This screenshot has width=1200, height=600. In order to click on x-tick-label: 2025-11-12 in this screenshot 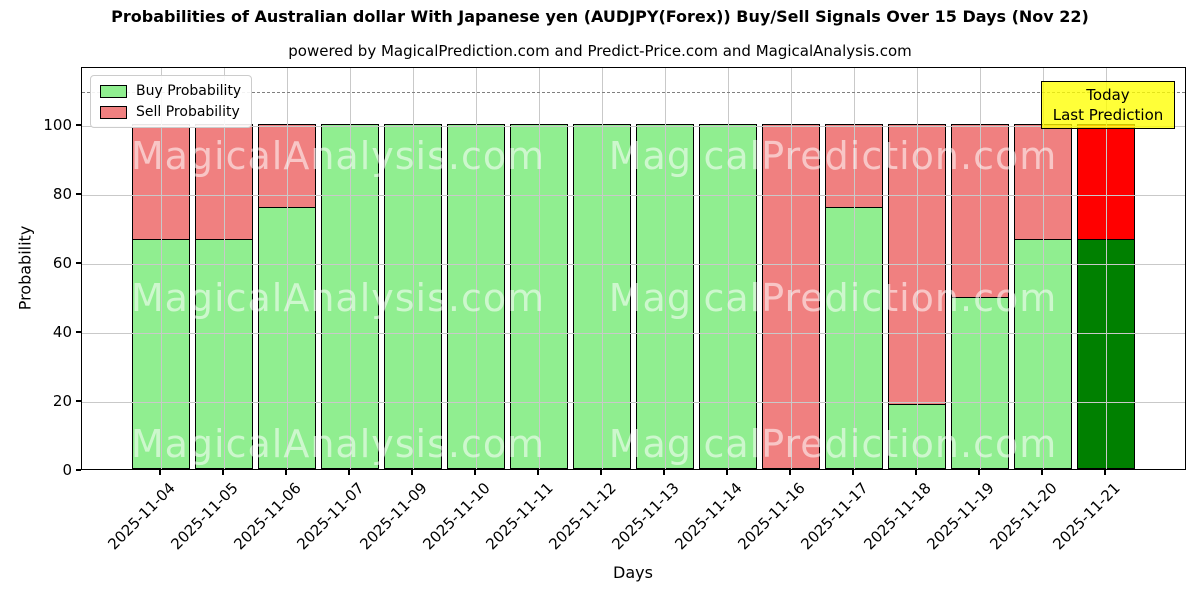, I will do `click(582, 516)`.